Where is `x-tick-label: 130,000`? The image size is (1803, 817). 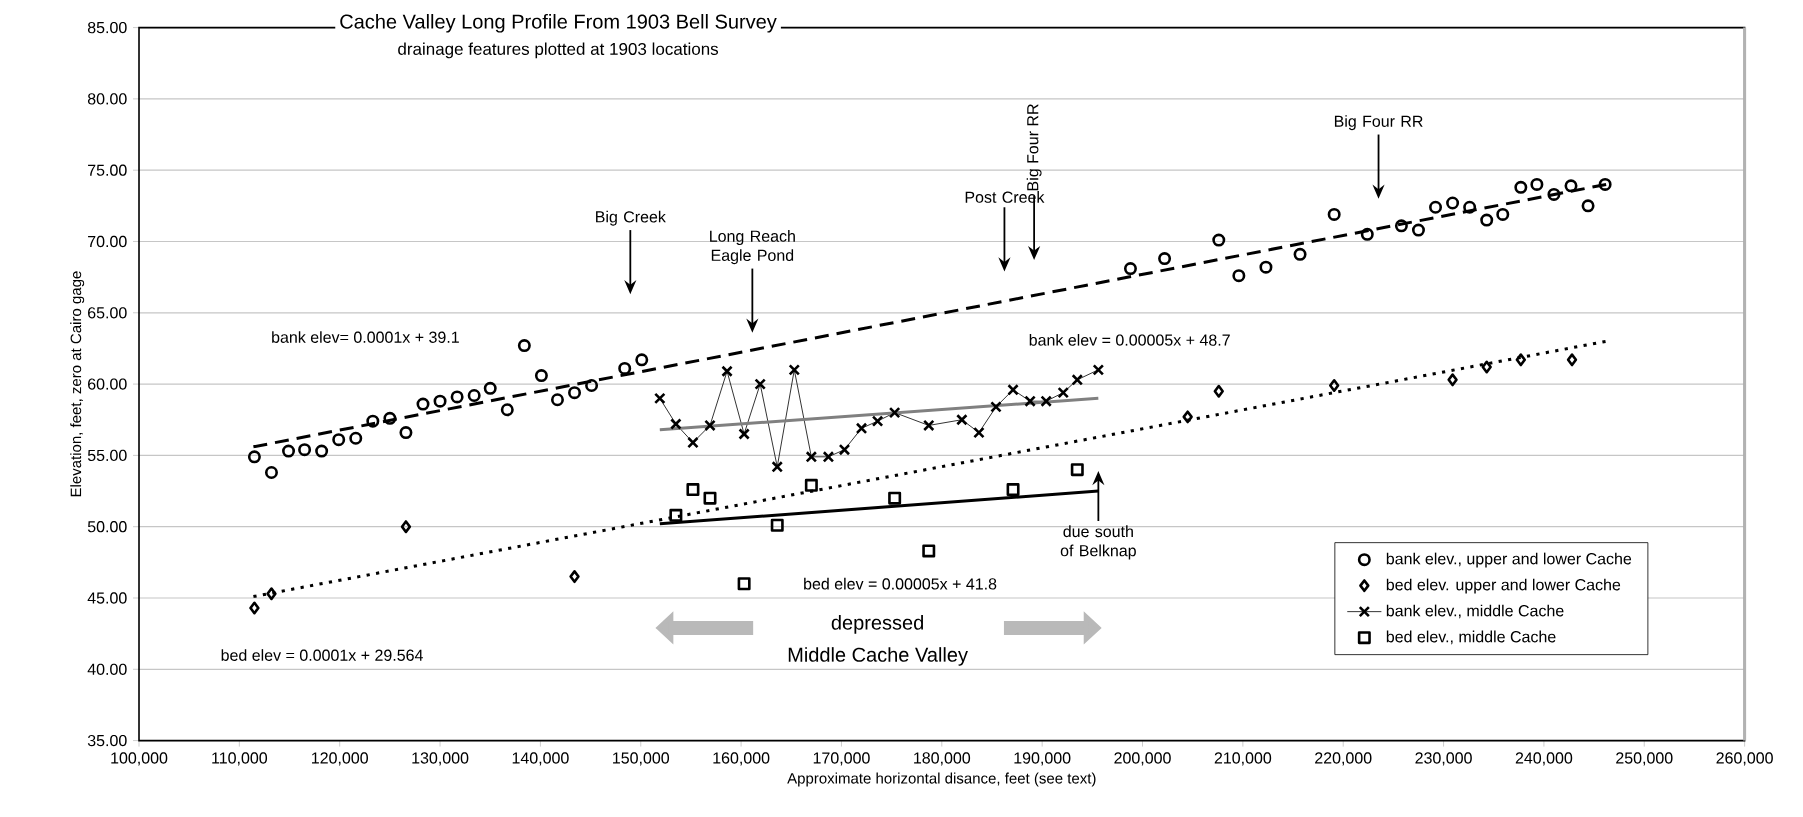 x-tick-label: 130,000 is located at coordinates (440, 759).